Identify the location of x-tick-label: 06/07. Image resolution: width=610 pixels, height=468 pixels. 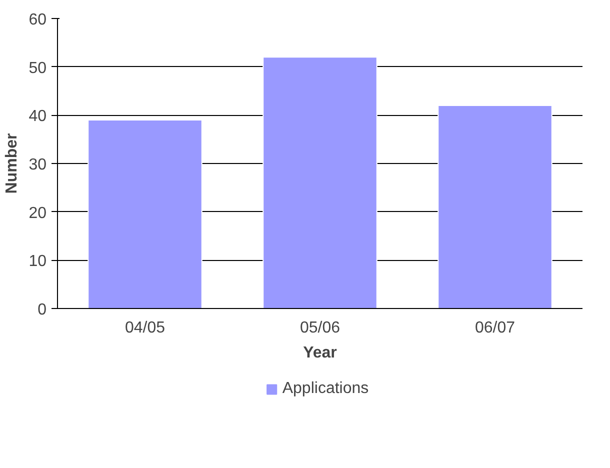
(495, 328).